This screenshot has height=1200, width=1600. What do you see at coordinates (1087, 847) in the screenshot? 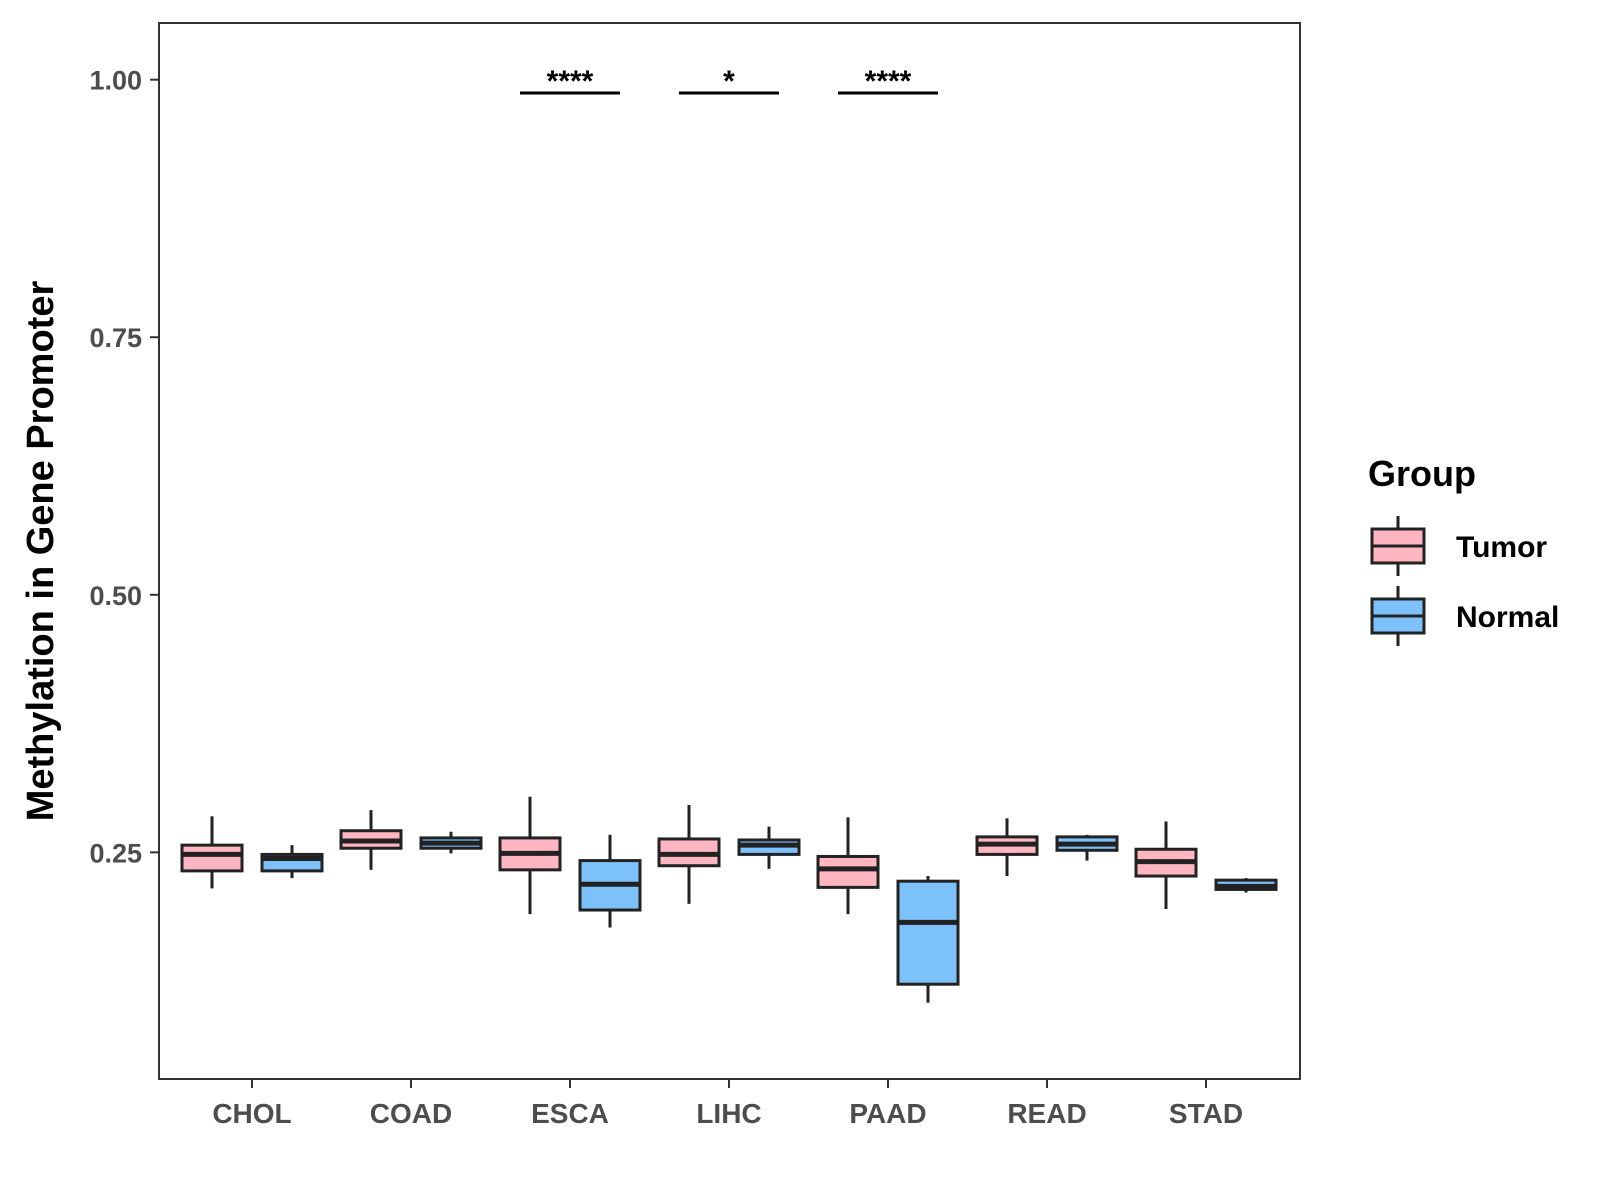
I see `box-normal-read` at bounding box center [1087, 847].